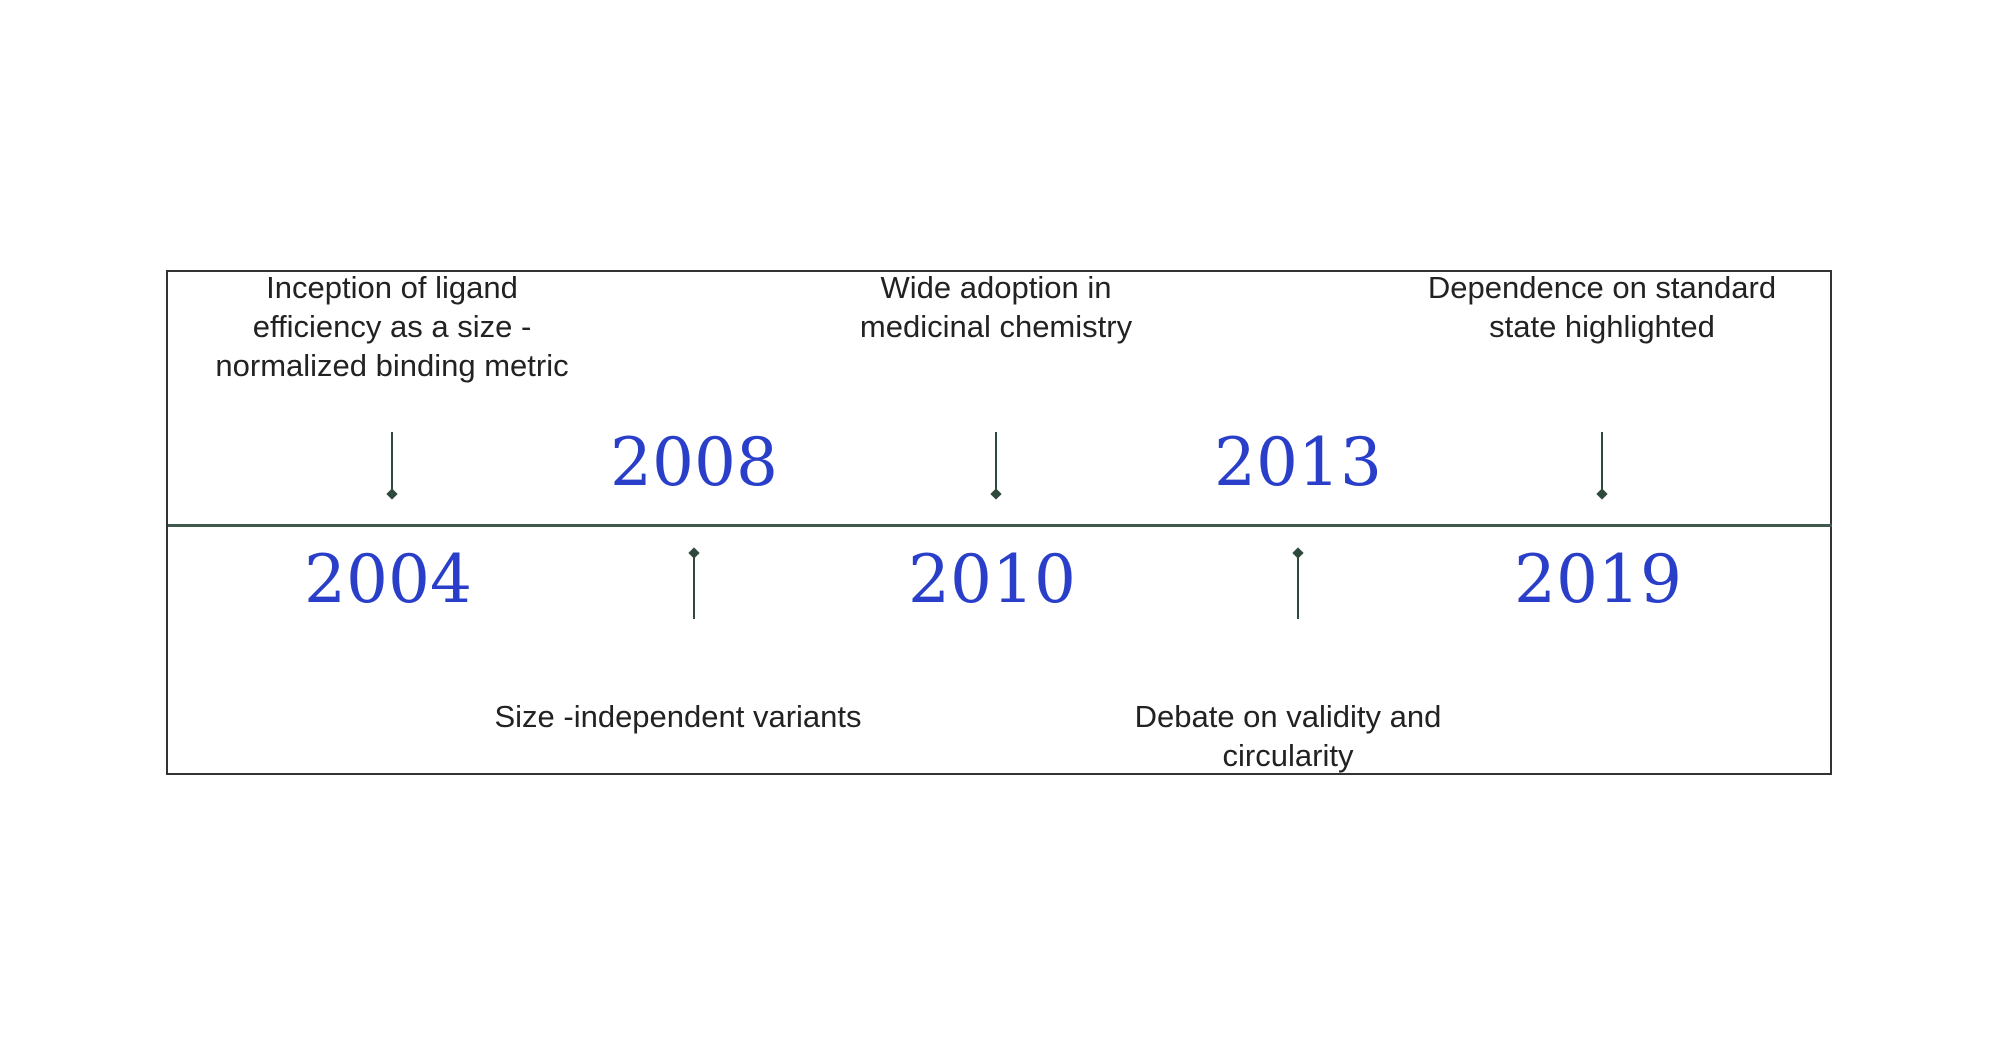 Image resolution: width=2000 pixels, height=1046 pixels. Describe the element at coordinates (1298, 462) in the screenshot. I see `event-year: 2013` at that location.